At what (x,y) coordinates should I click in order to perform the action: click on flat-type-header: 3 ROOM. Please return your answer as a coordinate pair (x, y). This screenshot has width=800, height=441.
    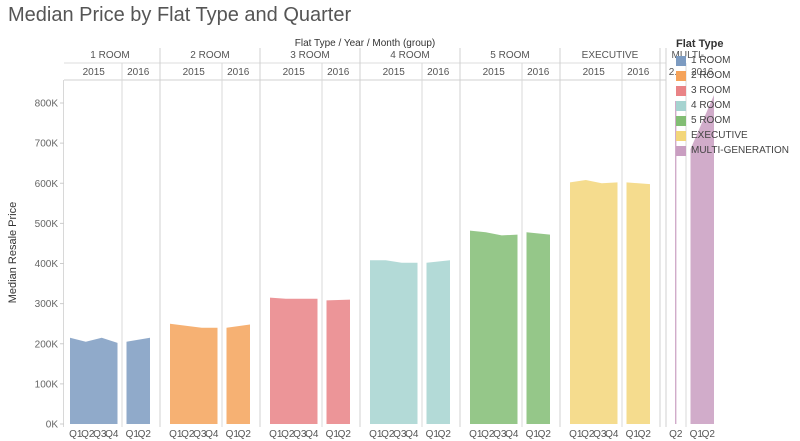
    Looking at the image, I should click on (309, 55).